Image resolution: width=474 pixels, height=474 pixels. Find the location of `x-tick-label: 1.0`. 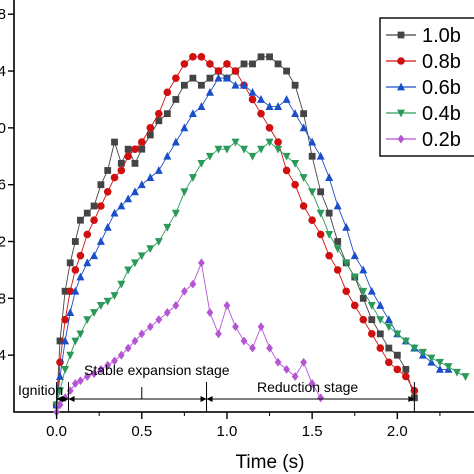

x-tick-label: 1.0 is located at coordinates (227, 431).